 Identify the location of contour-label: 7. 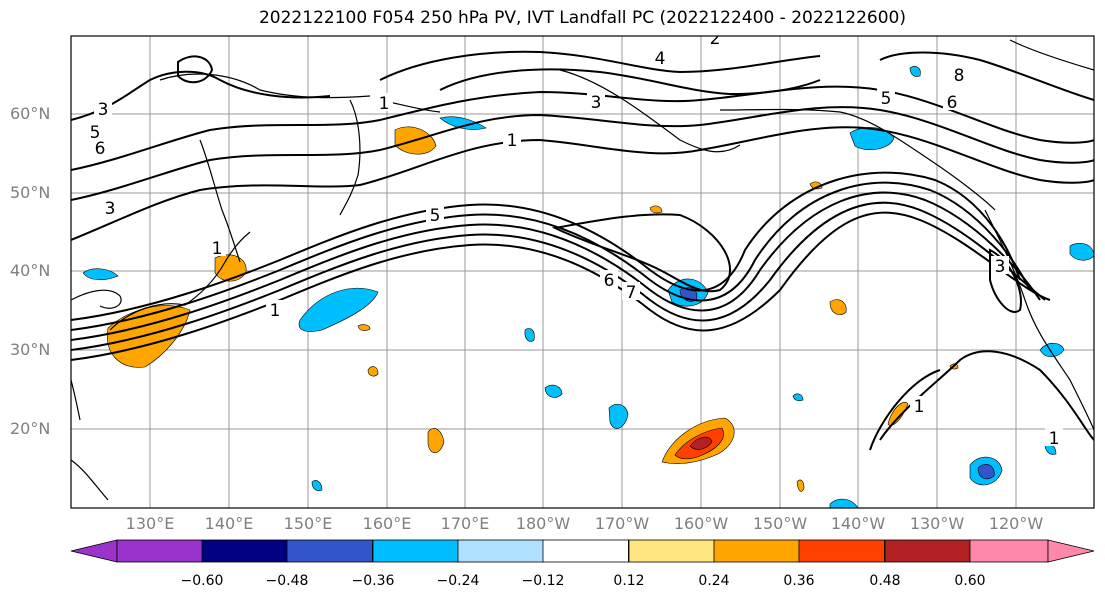
(631, 293).